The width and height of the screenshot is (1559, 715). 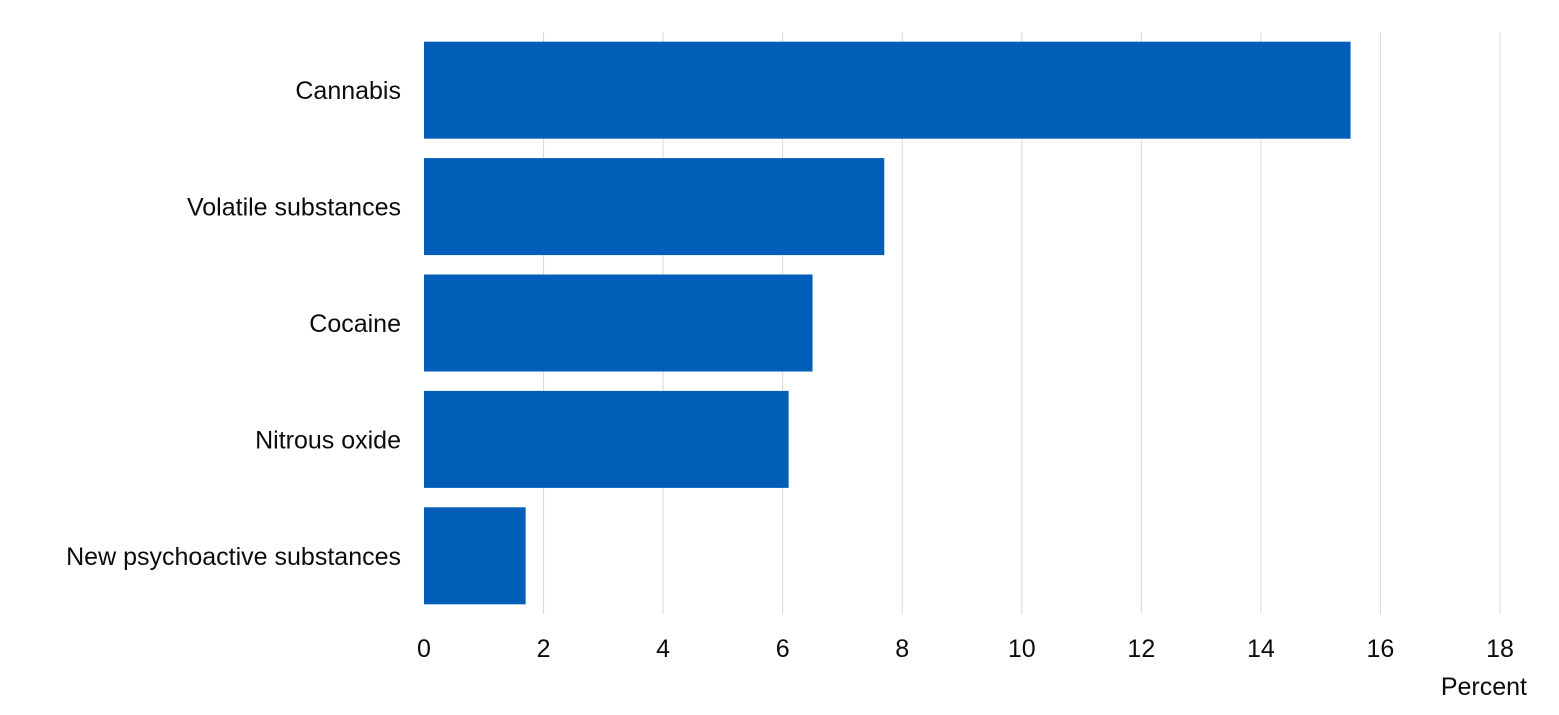 What do you see at coordinates (902, 649) in the screenshot?
I see `x-tick-label: 8` at bounding box center [902, 649].